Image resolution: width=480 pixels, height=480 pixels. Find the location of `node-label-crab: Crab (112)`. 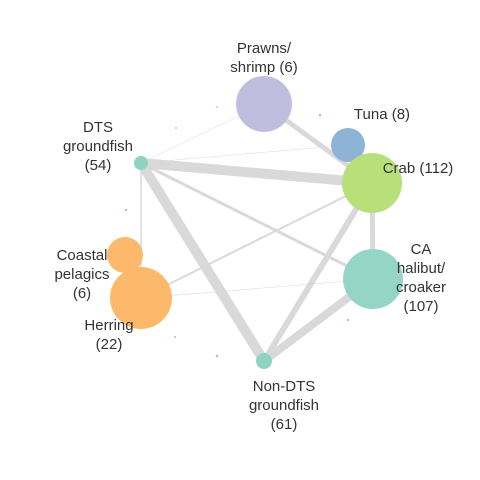

node-label-crab: Crab (112) is located at coordinates (418, 168).